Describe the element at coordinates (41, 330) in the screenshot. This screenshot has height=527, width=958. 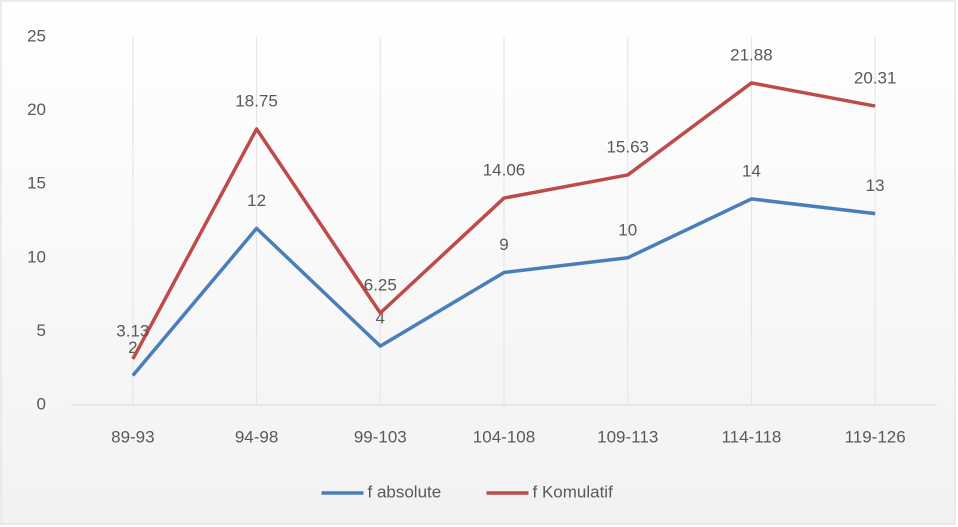
I see `y-tick-label: 5` at that location.